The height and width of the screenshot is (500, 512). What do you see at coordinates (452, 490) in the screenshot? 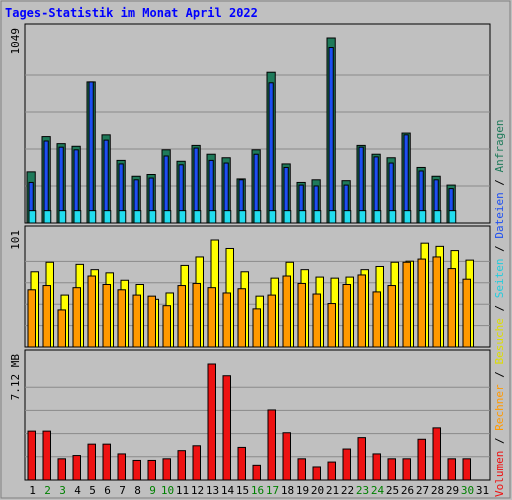
I see `x-tick-label-29: 29` at bounding box center [452, 490].